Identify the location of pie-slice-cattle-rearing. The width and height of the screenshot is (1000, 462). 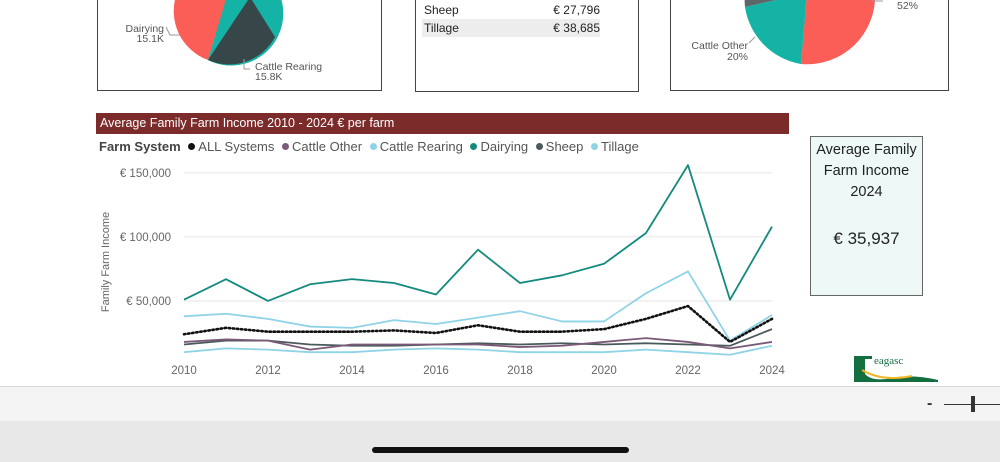
(241, 32).